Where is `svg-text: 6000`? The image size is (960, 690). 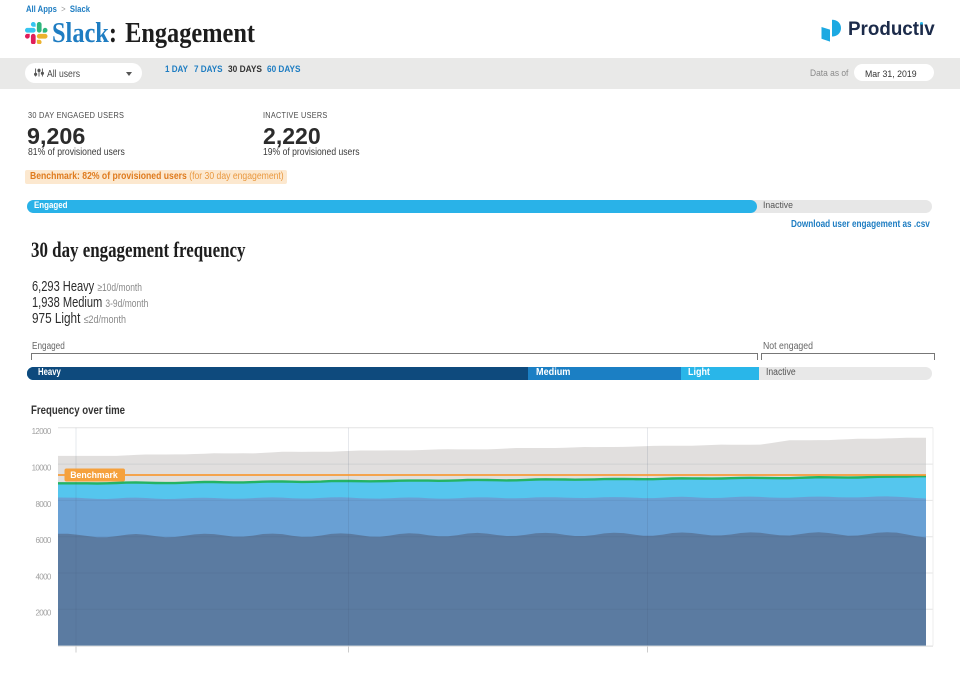
svg-text: 6000 is located at coordinates (44, 540).